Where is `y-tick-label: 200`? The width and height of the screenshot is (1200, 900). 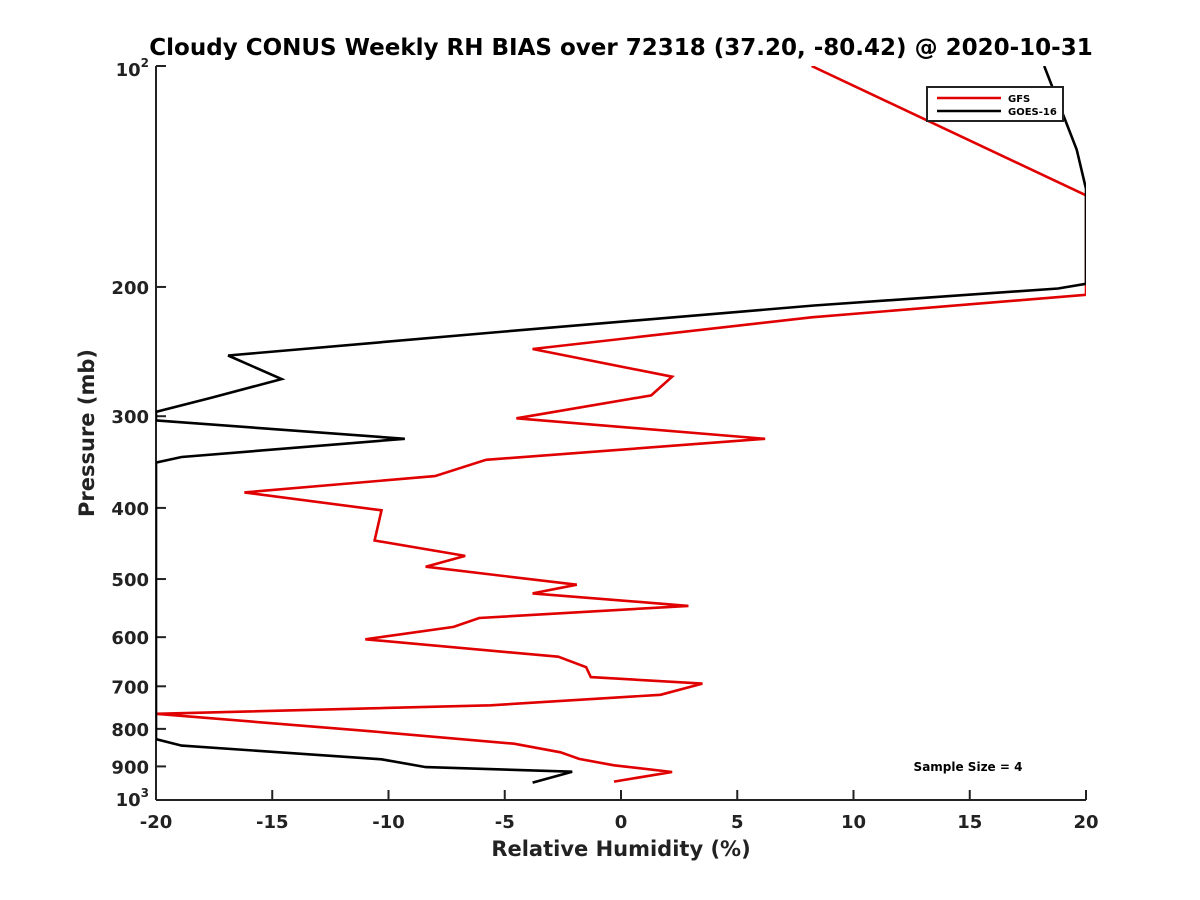 y-tick-label: 200 is located at coordinates (130, 288).